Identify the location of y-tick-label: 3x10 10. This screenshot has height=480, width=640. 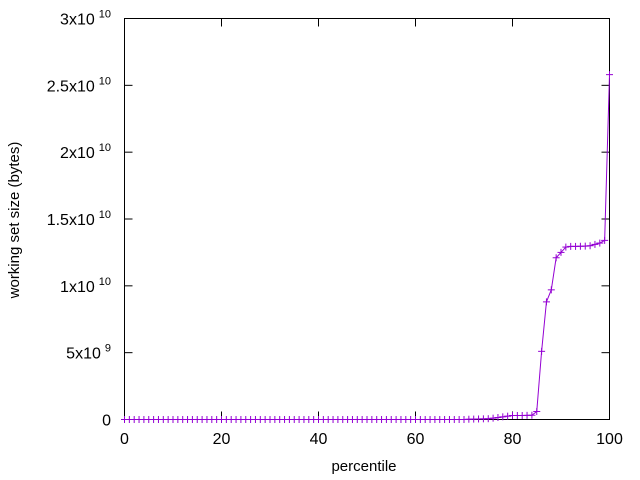
(85, 19).